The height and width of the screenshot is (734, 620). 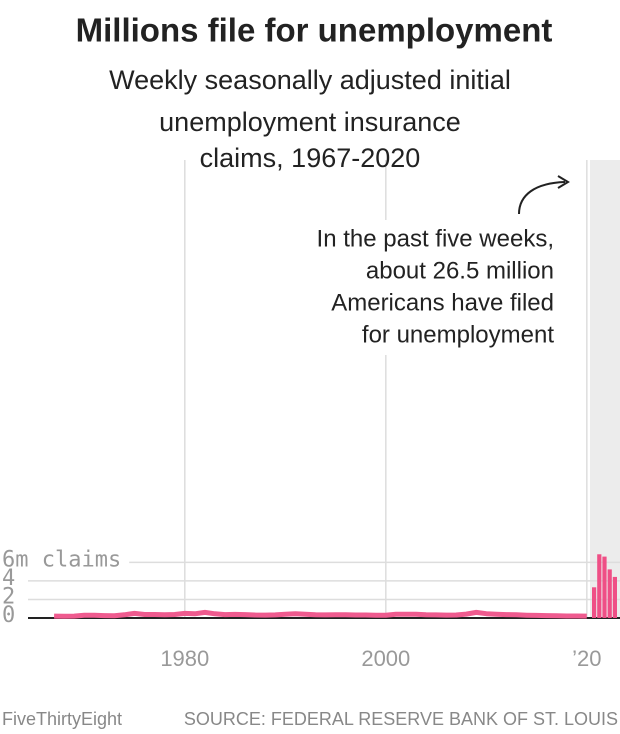 I want to click on annotation: for unemployment, so click(x=458, y=334).